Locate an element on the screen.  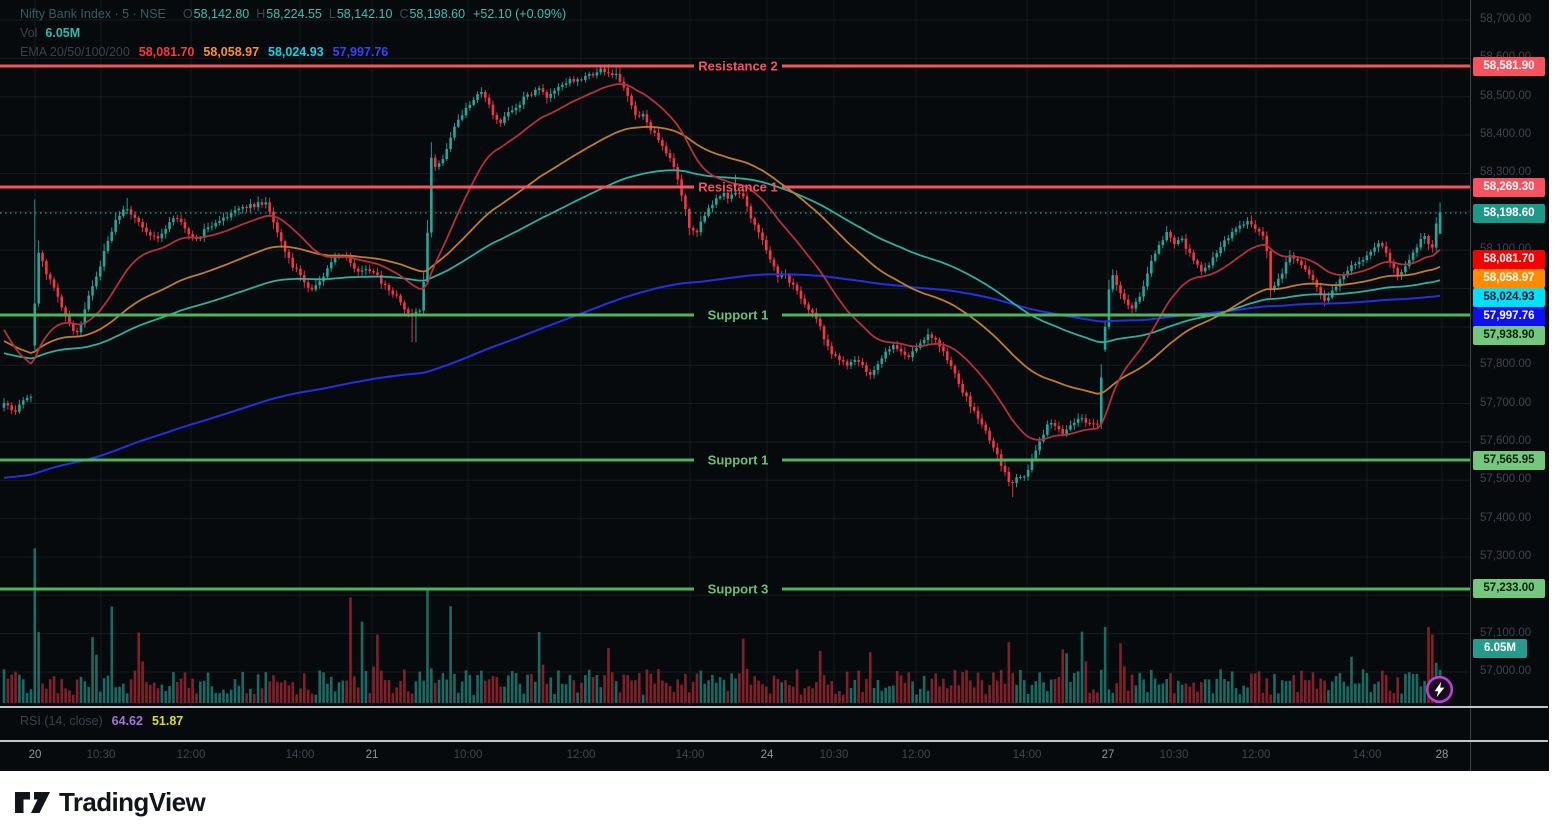
price-axis-tag: 58,269.30 is located at coordinates (1509, 187).